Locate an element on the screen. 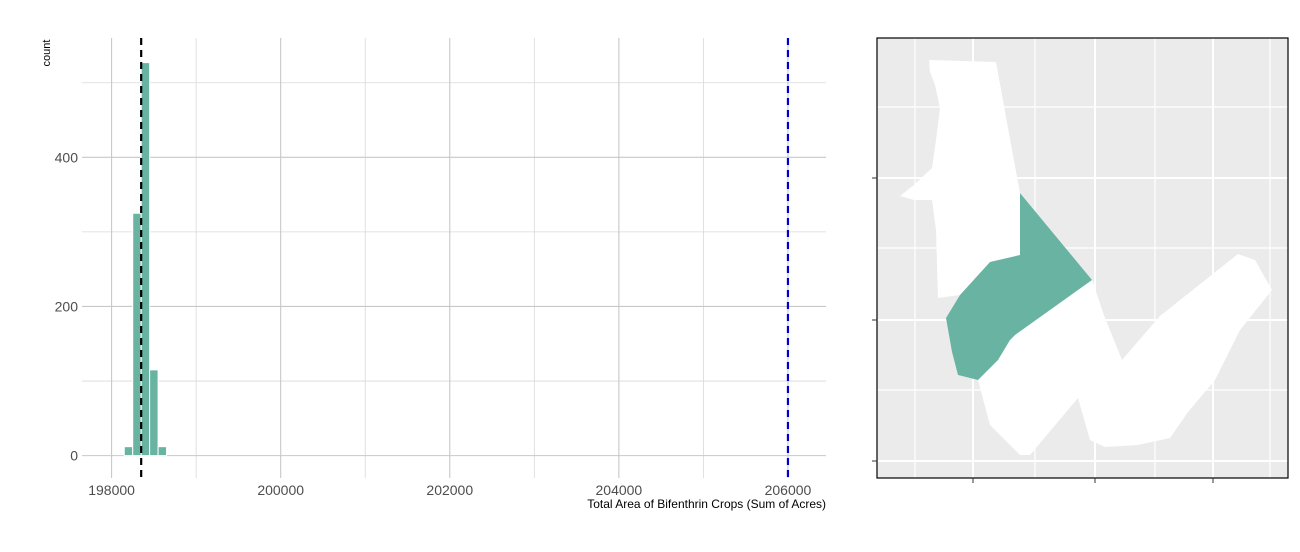 The image size is (1300, 552). map-region-highlighted is located at coordinates (1019, 286).